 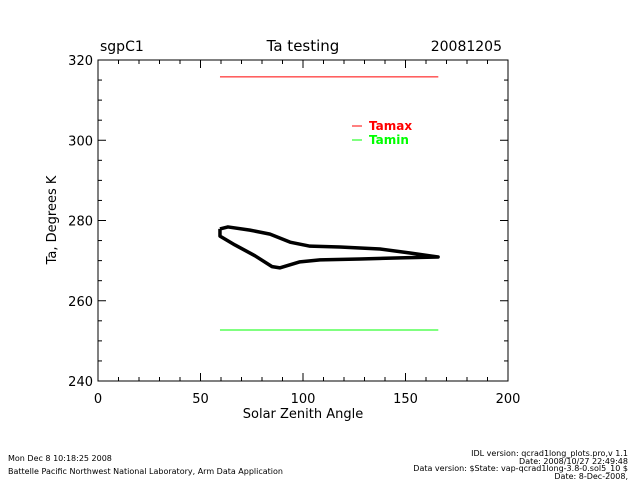 I want to click on site-label: sgpC1, so click(x=122, y=47).